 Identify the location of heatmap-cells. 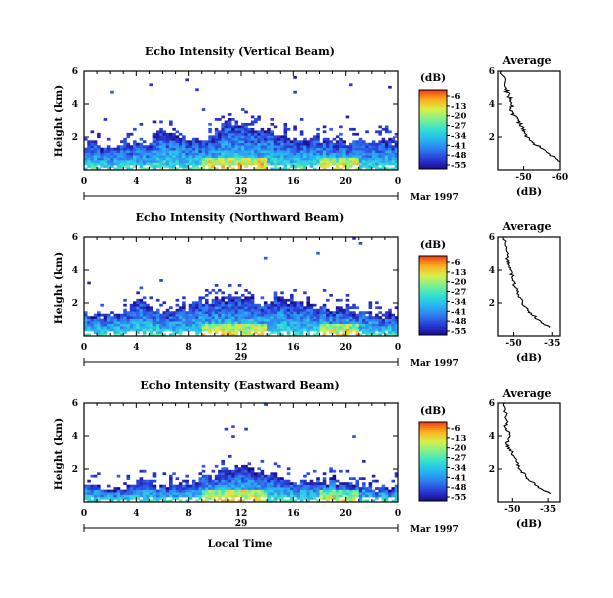
(241, 123).